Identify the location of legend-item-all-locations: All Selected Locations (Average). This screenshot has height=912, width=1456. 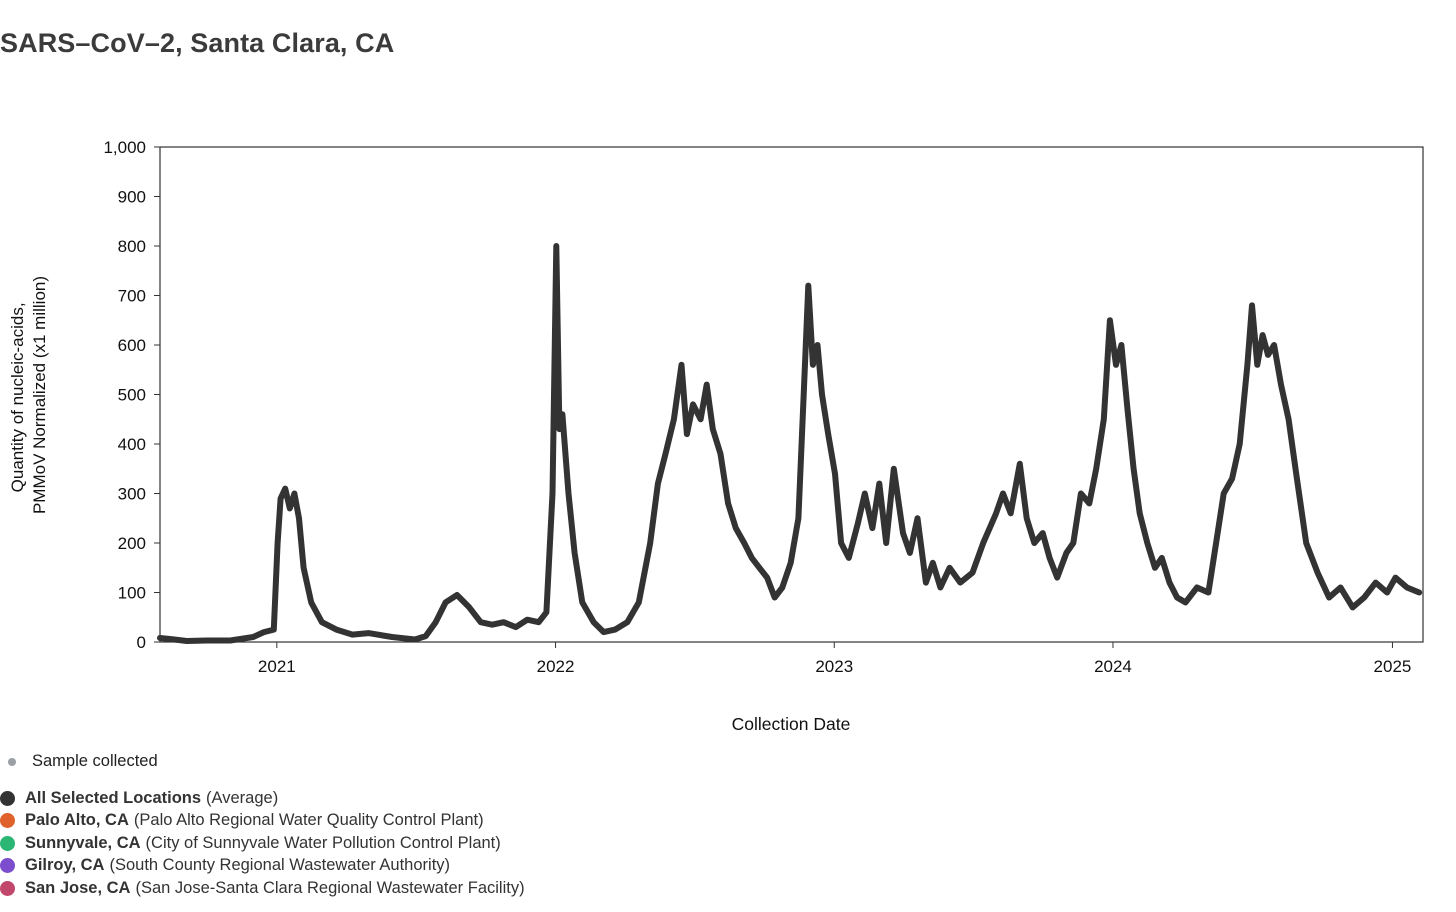
(262, 798).